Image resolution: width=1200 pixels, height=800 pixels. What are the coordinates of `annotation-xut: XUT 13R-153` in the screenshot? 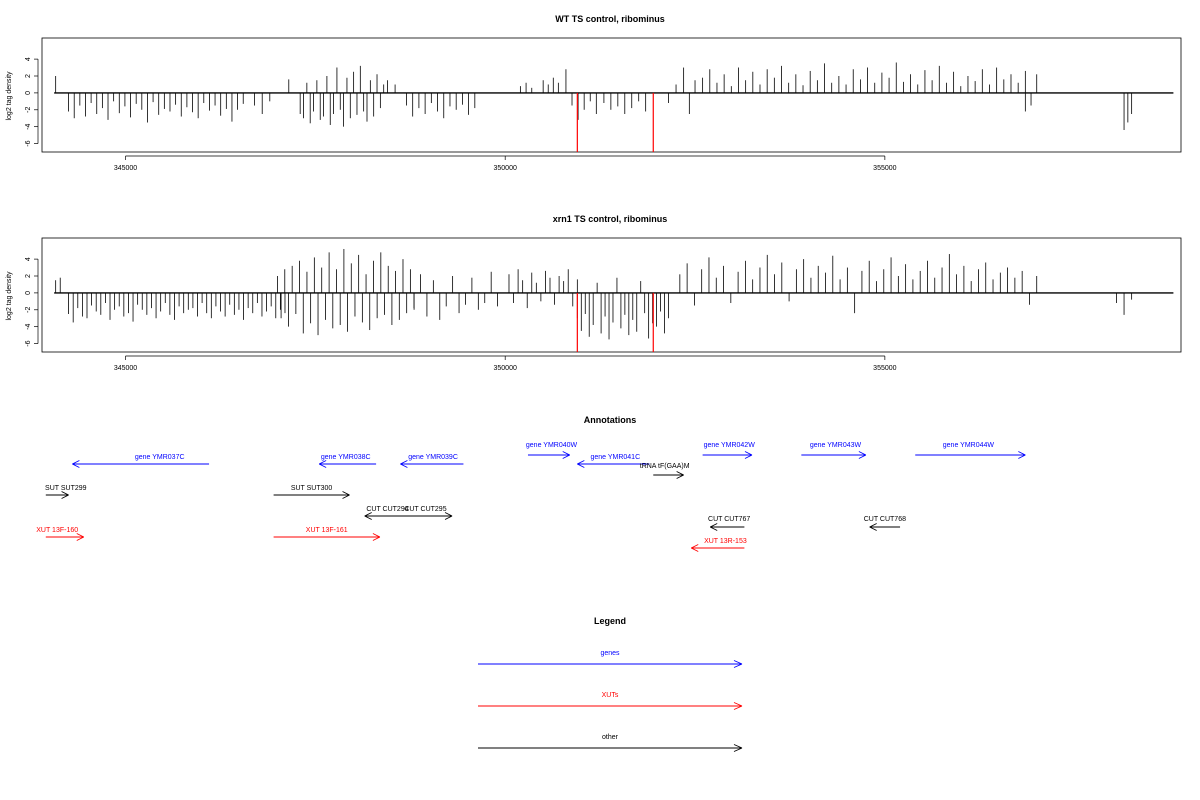 It's located at (719, 545).